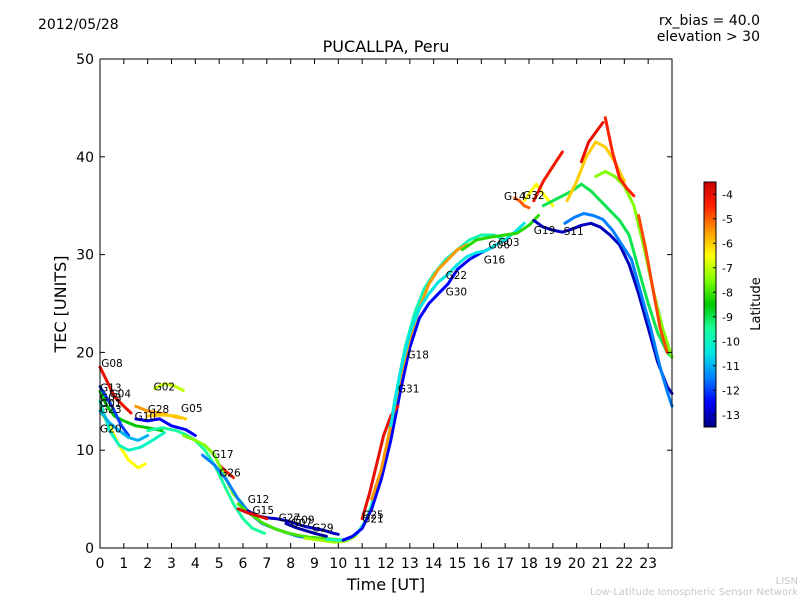 Image resolution: width=800 pixels, height=600 pixels. What do you see at coordinates (385, 584) in the screenshot?
I see `x-axis-label: Time [UT]` at bounding box center [385, 584].